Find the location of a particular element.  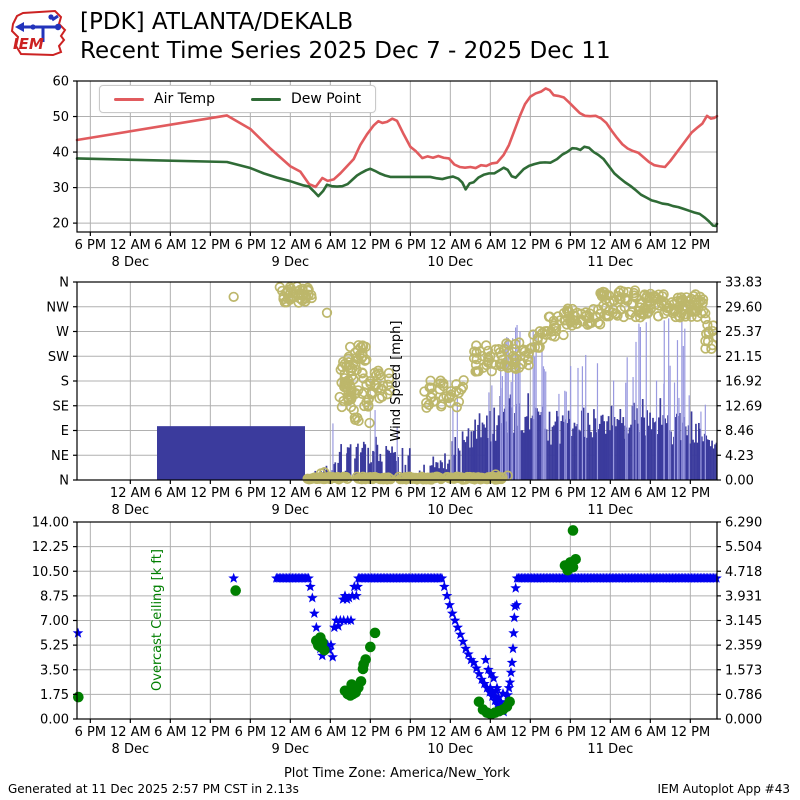

y-axis-left: N NW W SW S SE E NE N is located at coordinates (61, 382).